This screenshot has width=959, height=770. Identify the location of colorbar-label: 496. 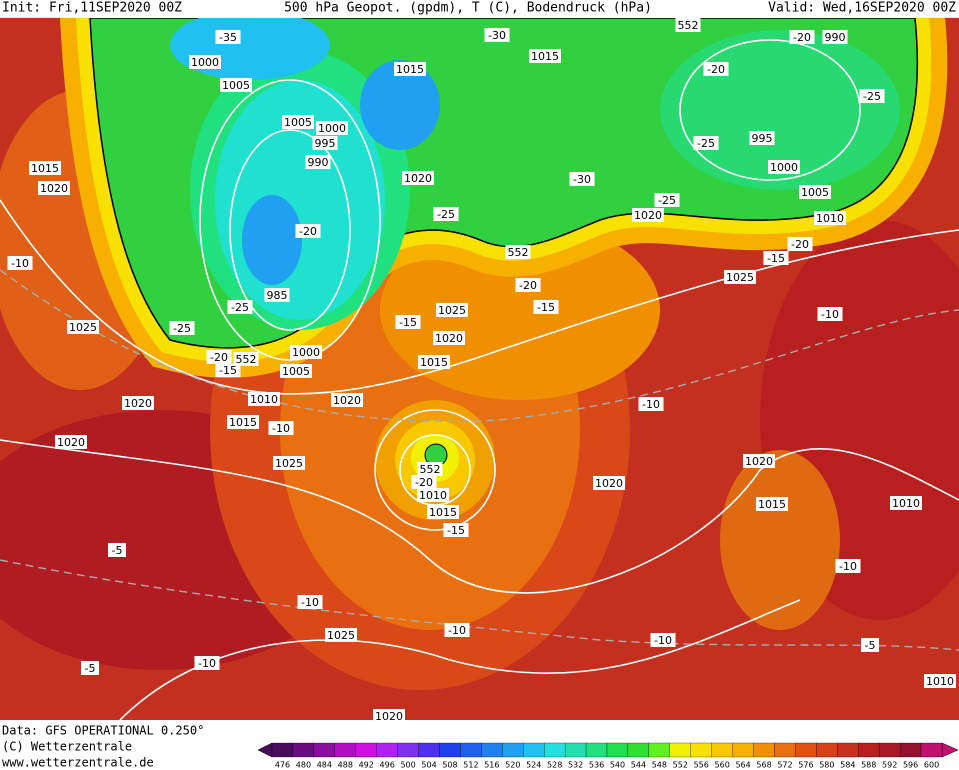
(387, 765).